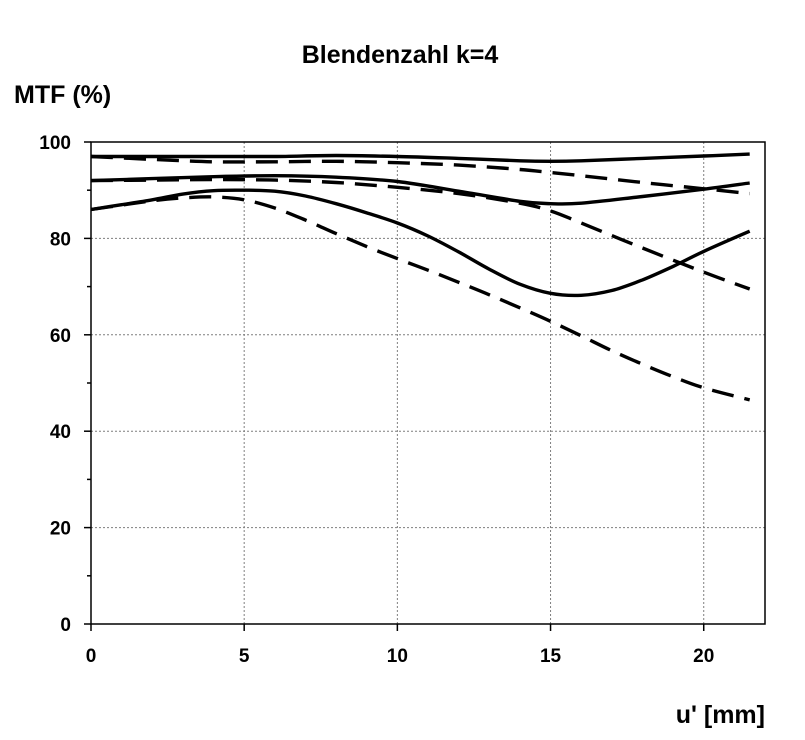 The image size is (805, 740). Describe the element at coordinates (244, 656) in the screenshot. I see `x-tick-label-5: 5` at that location.